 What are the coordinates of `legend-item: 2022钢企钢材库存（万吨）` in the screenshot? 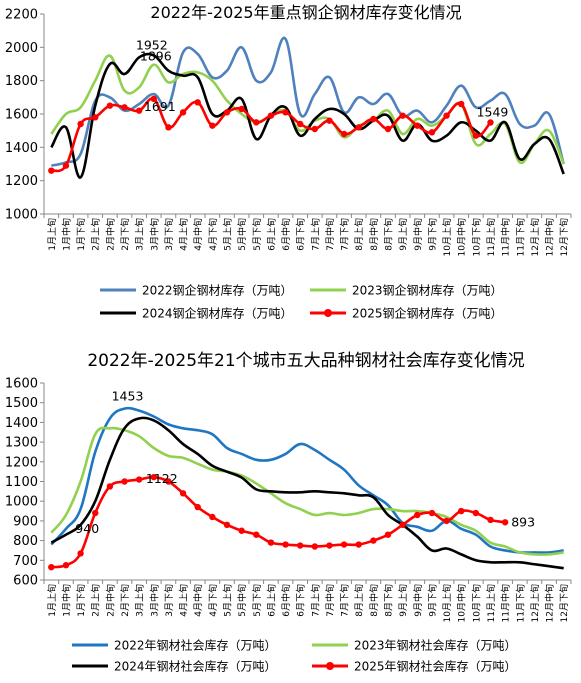 It's located at (196, 290).